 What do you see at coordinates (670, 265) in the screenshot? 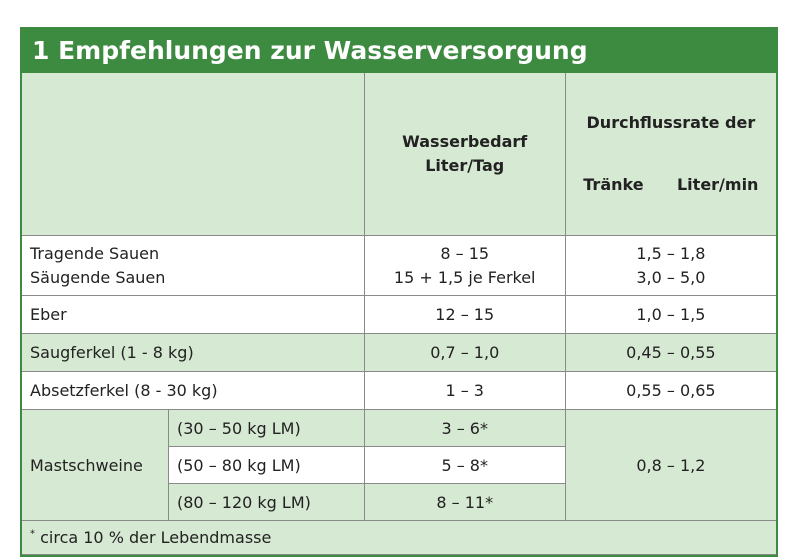
I see `rate-cell: 1,5 – 1,8 3,0 – 5,0` at bounding box center [670, 265].